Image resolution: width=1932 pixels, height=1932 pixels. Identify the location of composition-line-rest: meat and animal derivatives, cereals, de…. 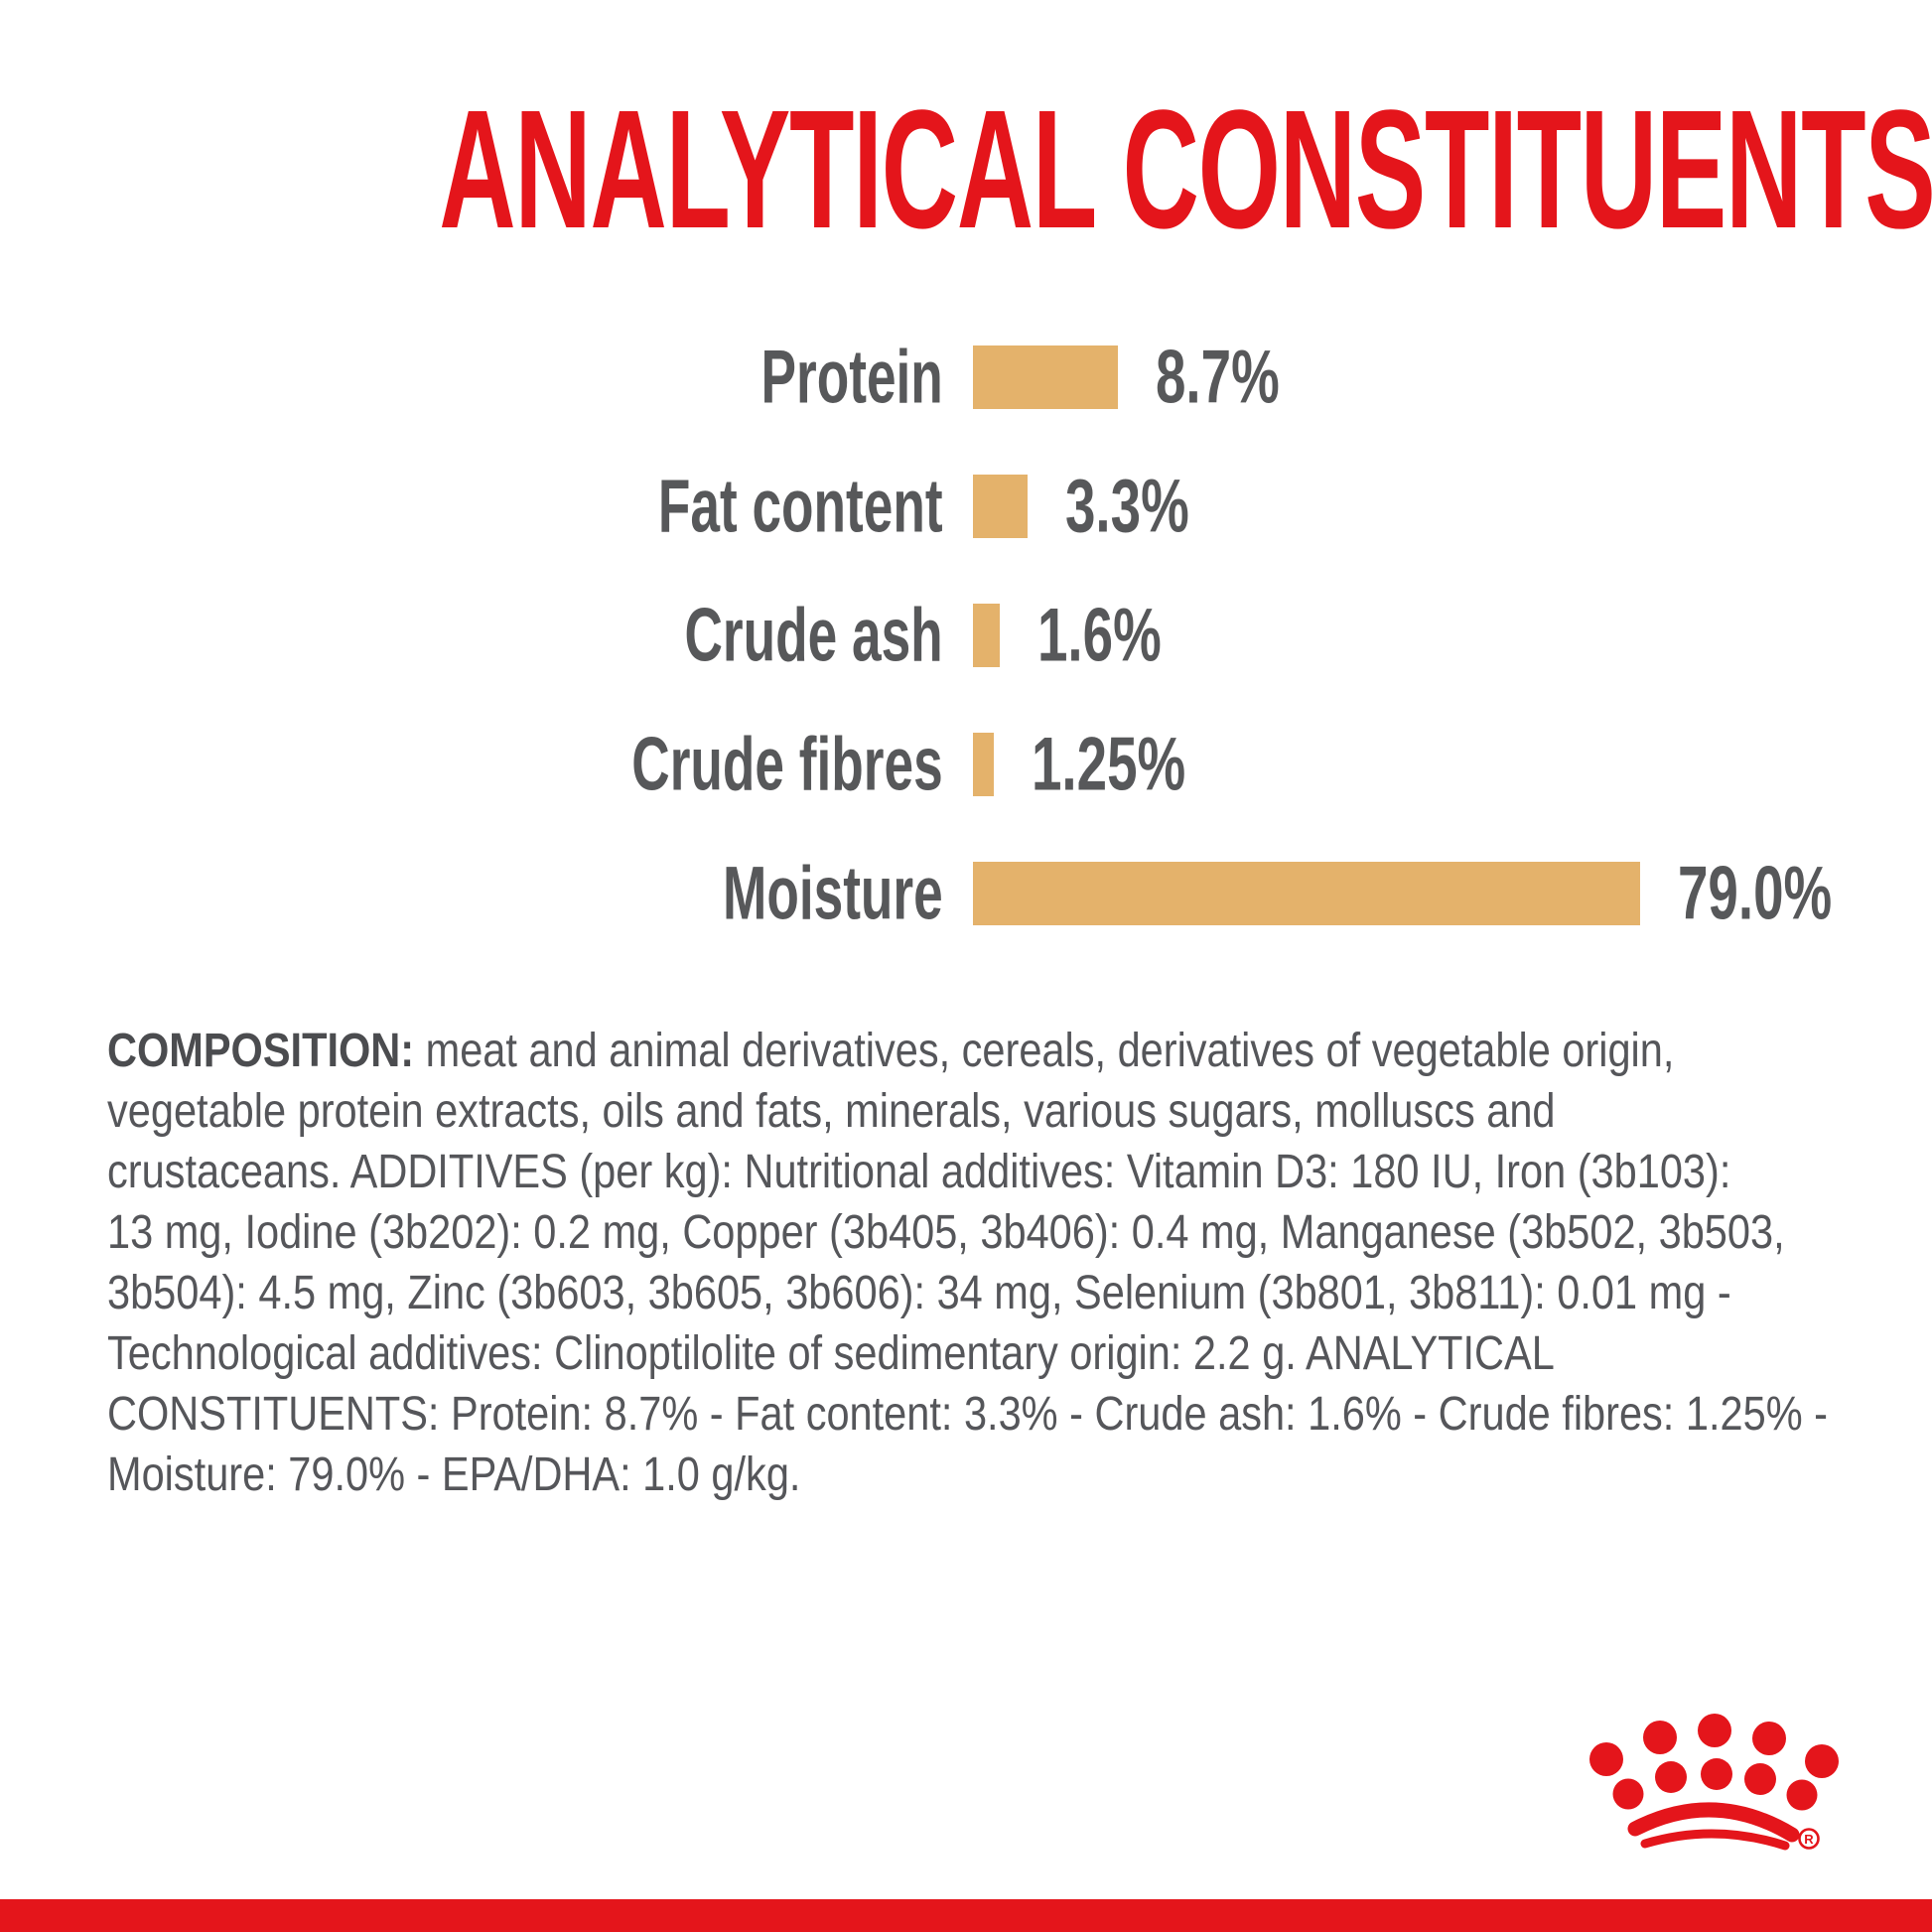
(1045, 1051).